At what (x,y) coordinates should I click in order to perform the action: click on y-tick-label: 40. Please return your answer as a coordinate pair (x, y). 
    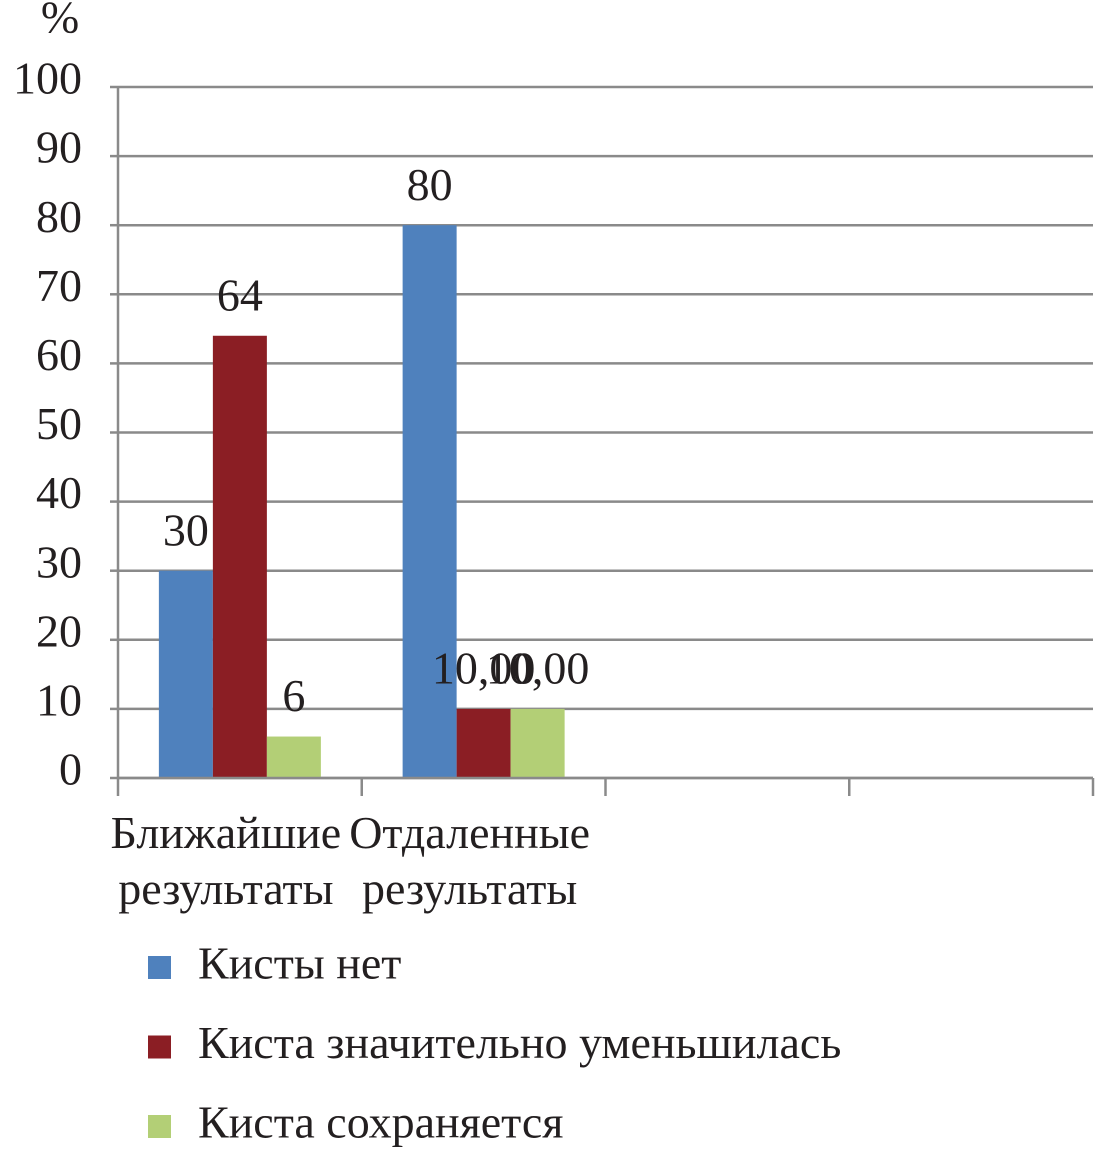
    Looking at the image, I should click on (59, 492).